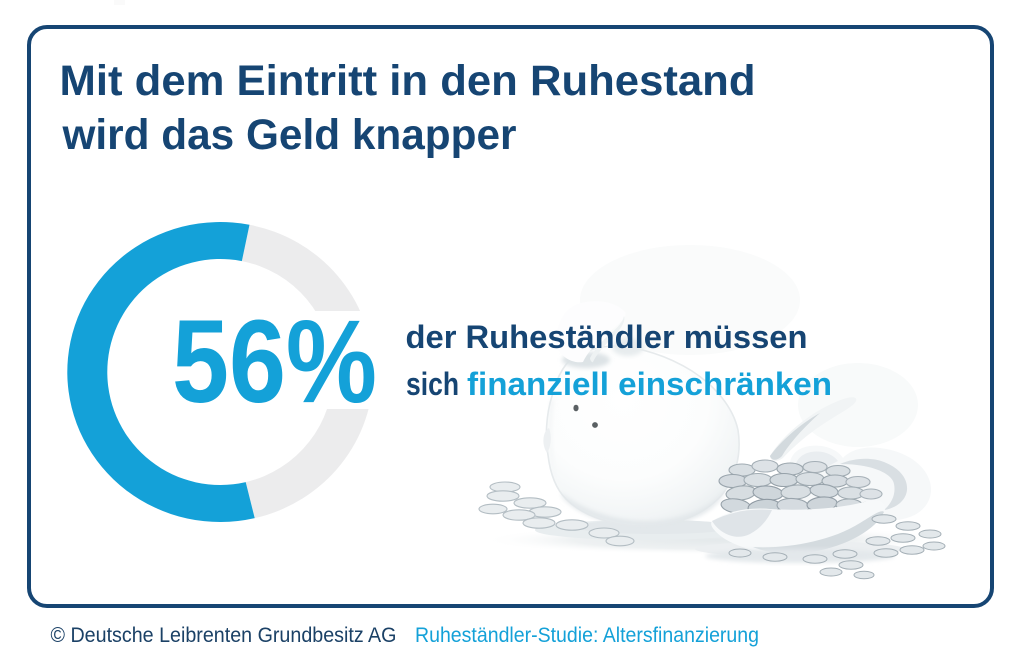  Describe the element at coordinates (289, 135) in the screenshot. I see `svg-text: wird das Geld knapper` at that location.